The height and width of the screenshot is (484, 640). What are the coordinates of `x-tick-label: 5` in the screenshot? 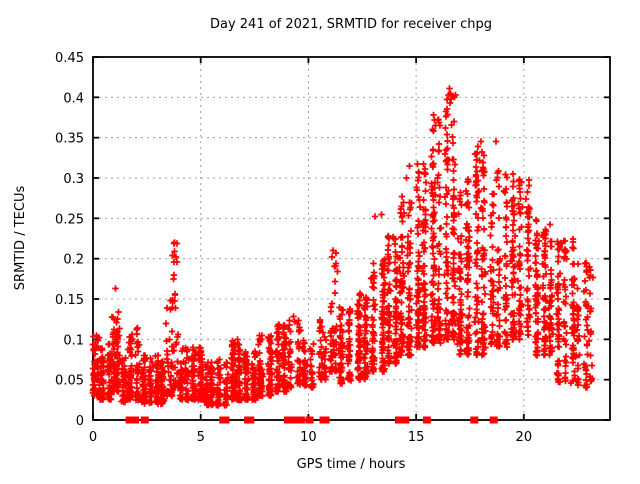 It's located at (201, 437).